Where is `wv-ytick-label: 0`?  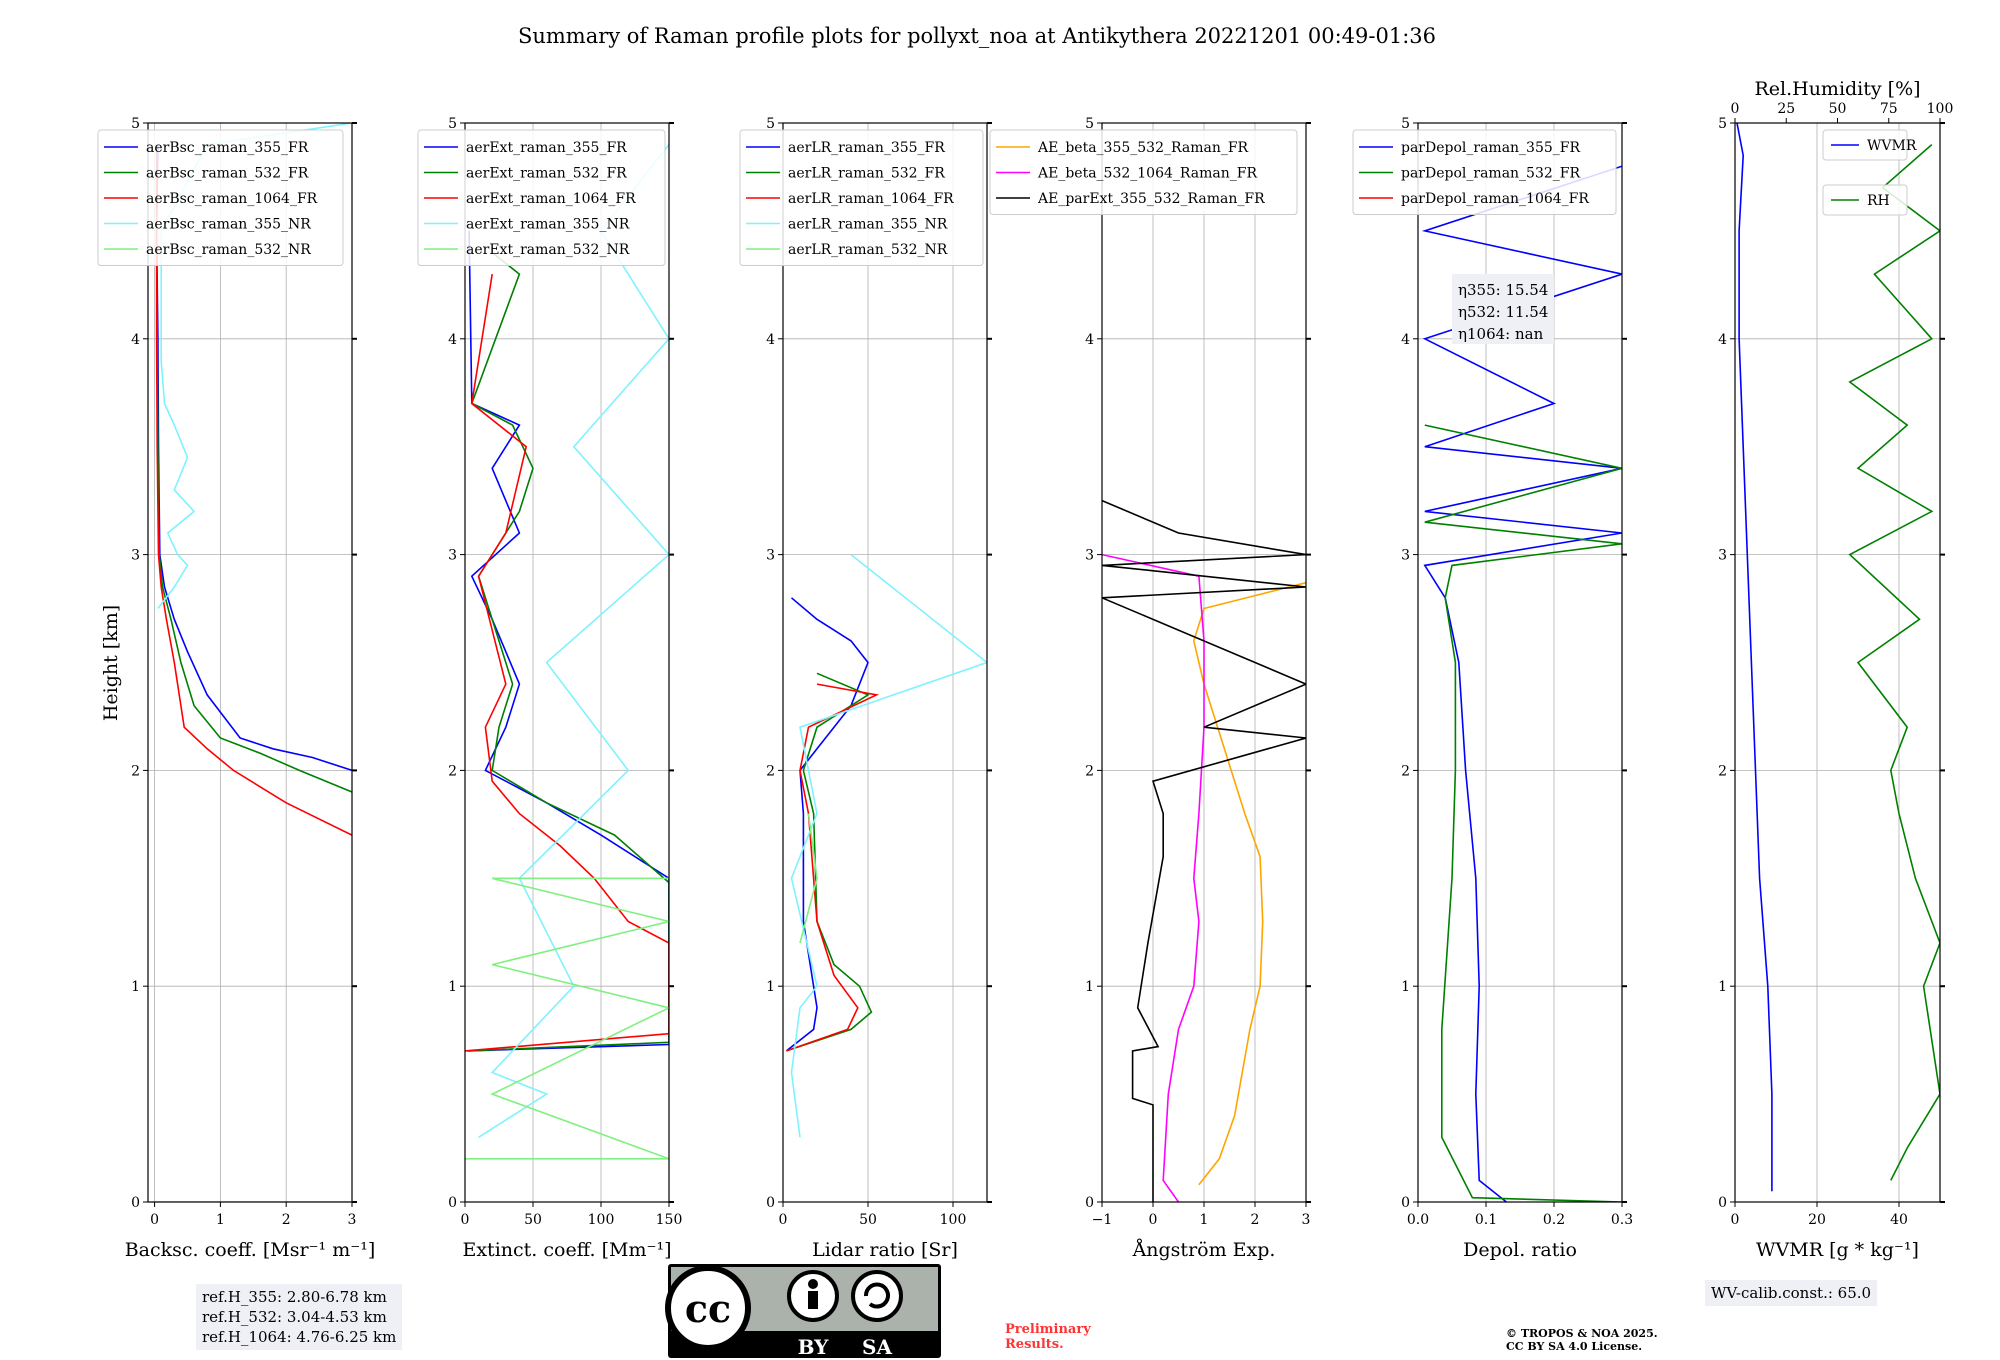 wv-ytick-label: 0 is located at coordinates (1722, 1203).